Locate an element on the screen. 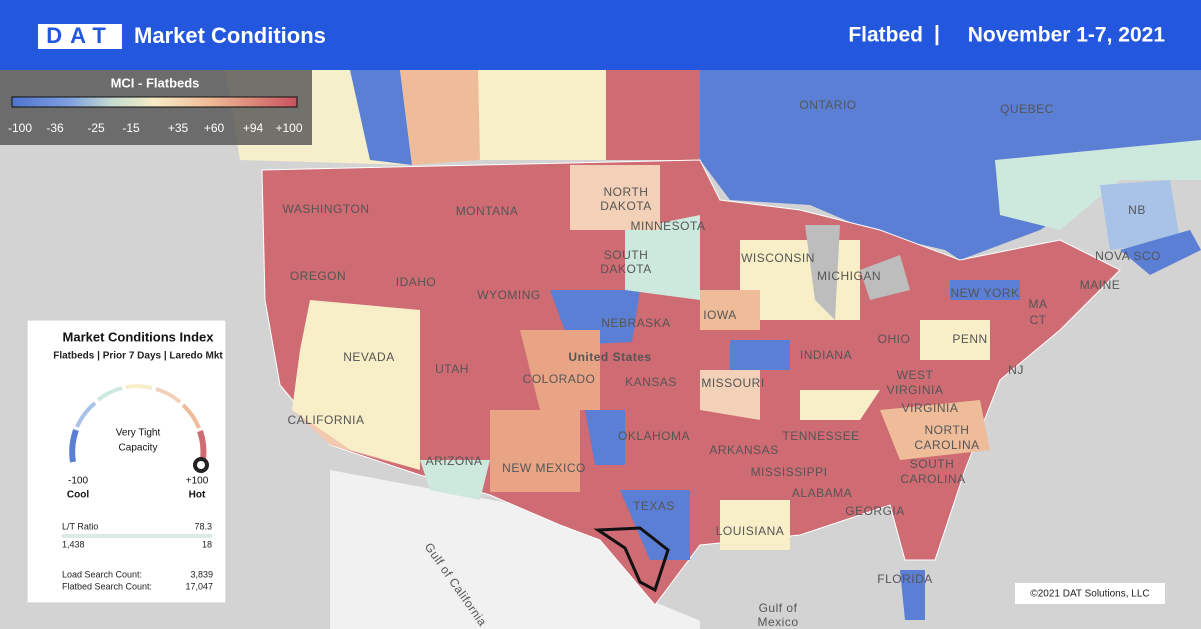  map-label: IDAHO is located at coordinates (416, 282).